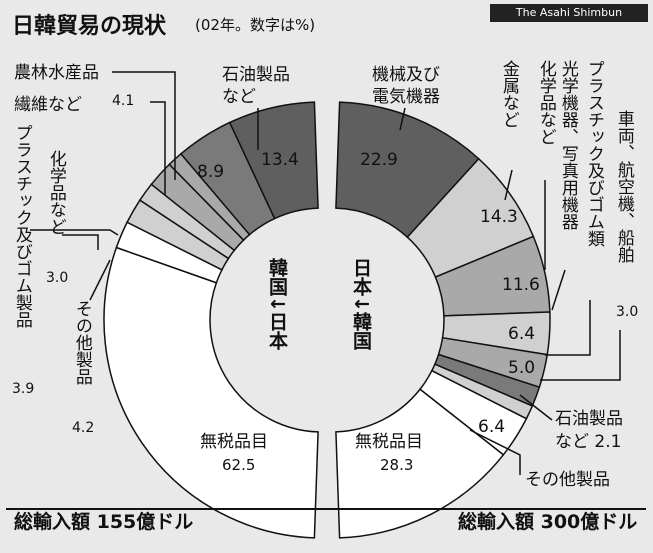  I want to click on label-kikai-2: 電気機器, so click(406, 97).